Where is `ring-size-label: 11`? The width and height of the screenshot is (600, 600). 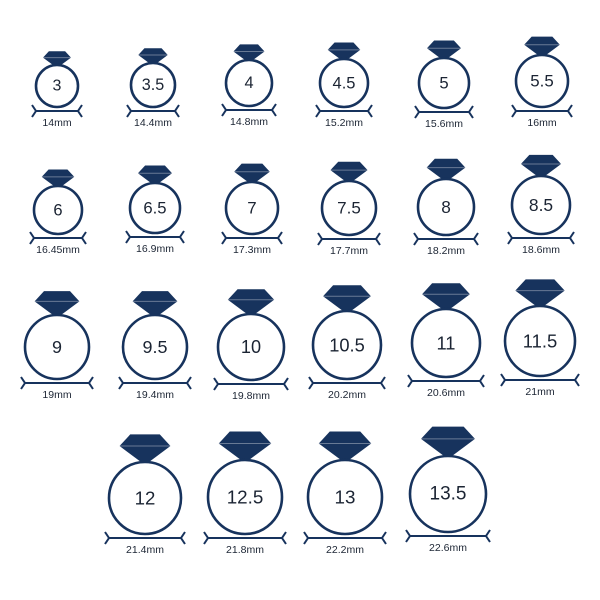
ring-size-label: 11 is located at coordinates (446, 343).